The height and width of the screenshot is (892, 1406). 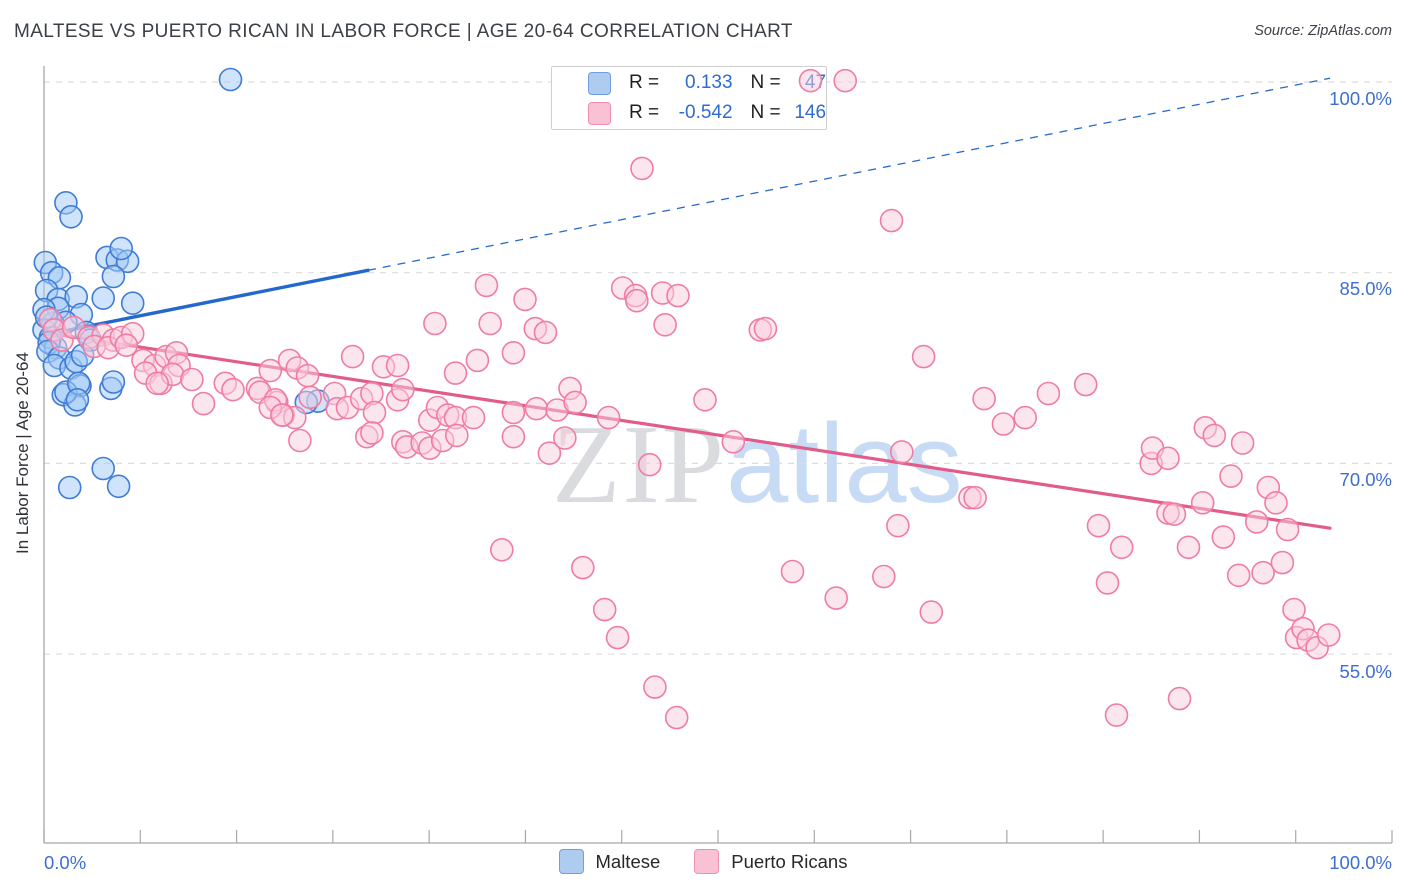 I want to click on series-legend: Maltese Puerto Ricans, so click(x=703, y=861).